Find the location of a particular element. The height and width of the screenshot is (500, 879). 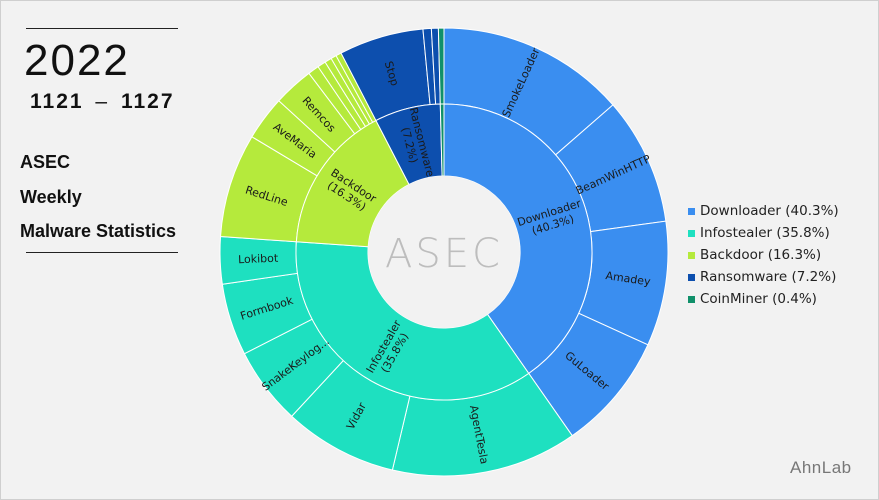

legend-item-infostealer: Infostealer (35.8%) is located at coordinates (763, 233).